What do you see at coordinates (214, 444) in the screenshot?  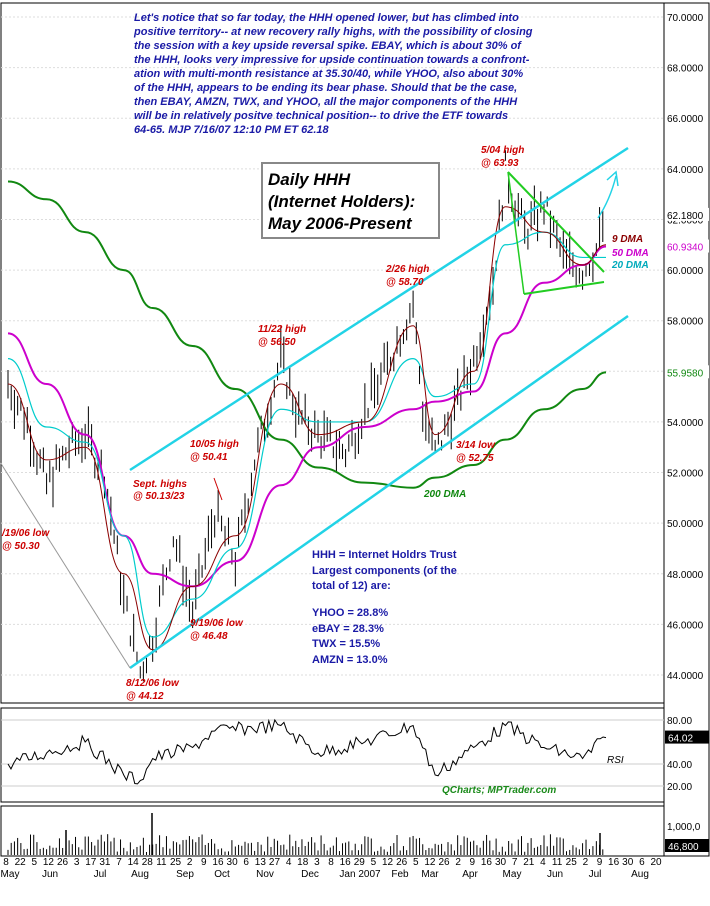 I see `annotation-oct-high: 10/05 high` at bounding box center [214, 444].